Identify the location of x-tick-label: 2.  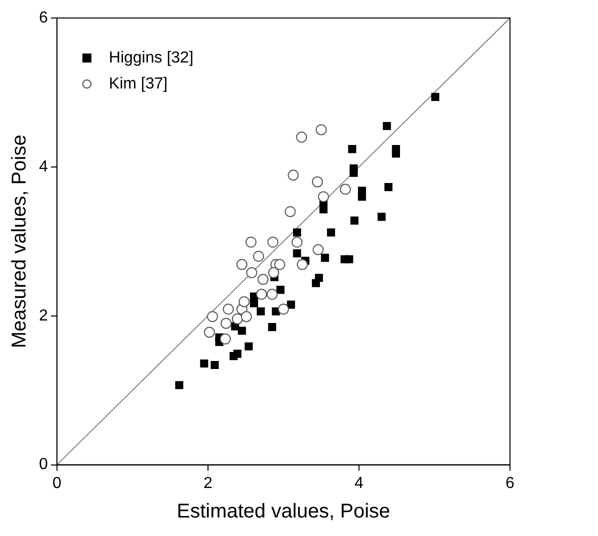
(207, 483).